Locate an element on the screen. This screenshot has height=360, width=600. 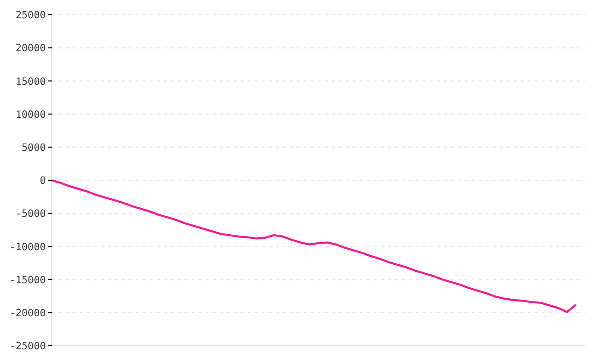
y-tick-label: 0 is located at coordinates (43, 182).